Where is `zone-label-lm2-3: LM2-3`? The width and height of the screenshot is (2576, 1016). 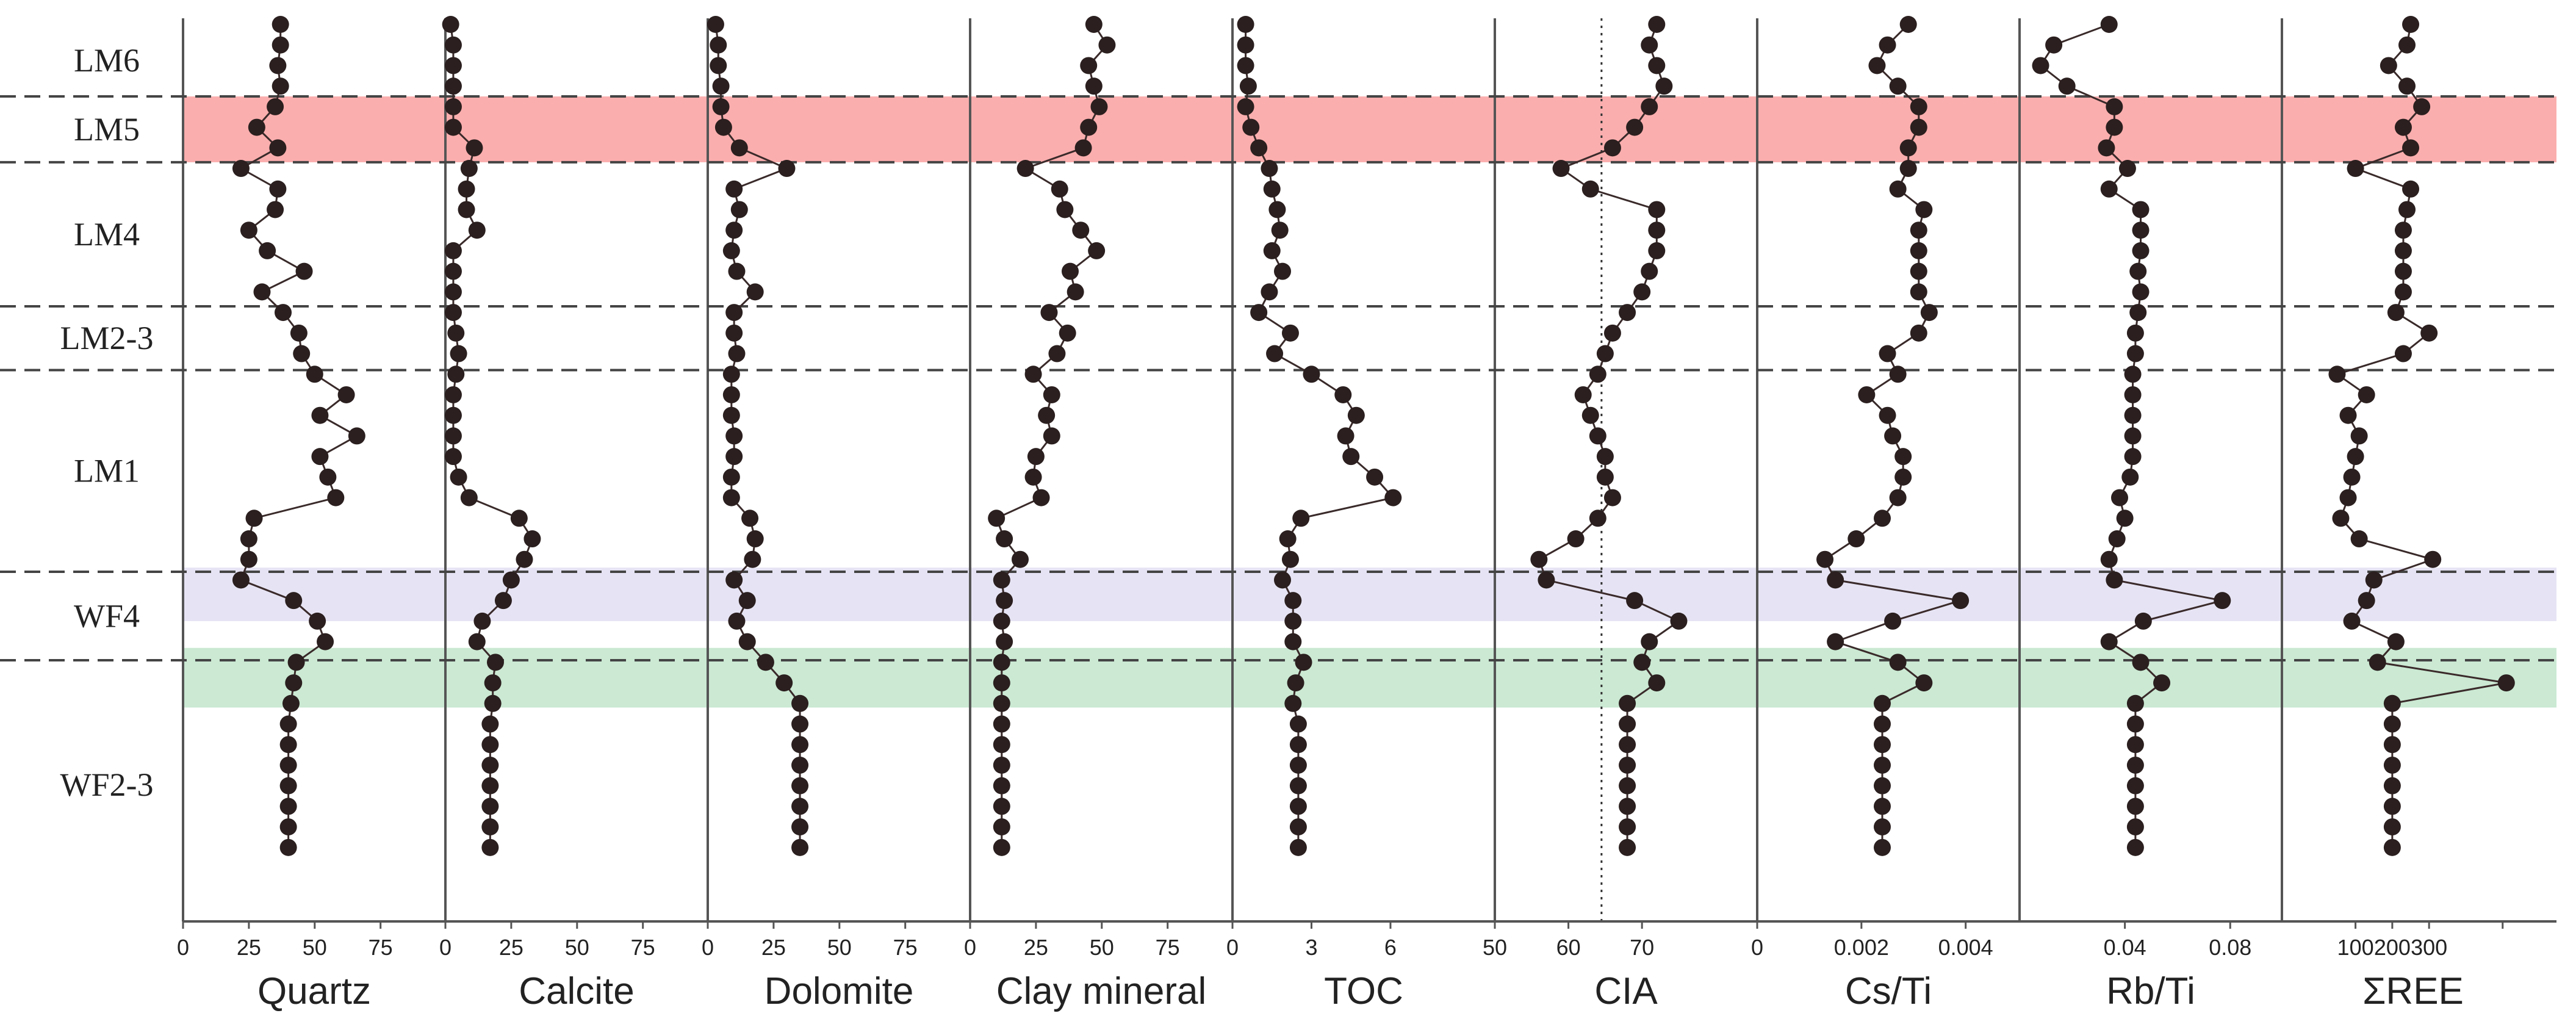 zone-label-lm2-3: LM2-3 is located at coordinates (107, 338).